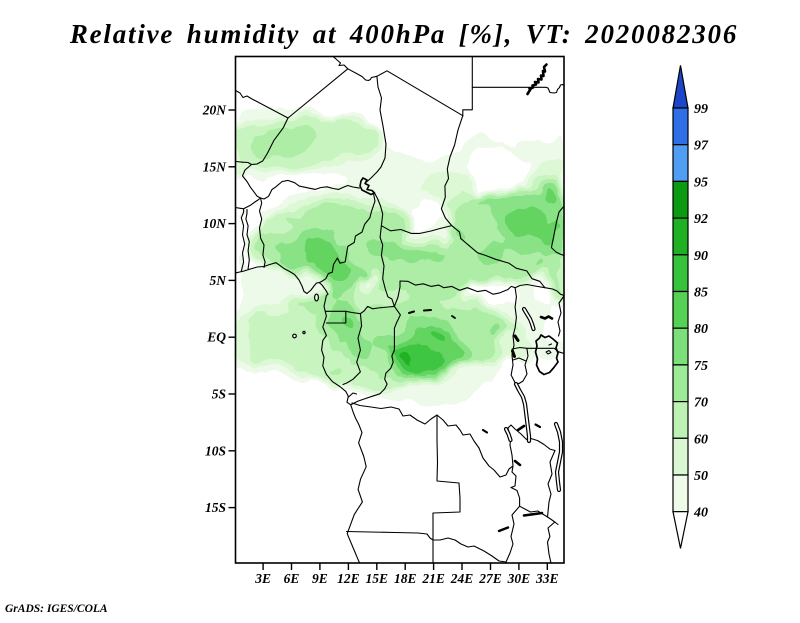  What do you see at coordinates (701, 219) in the screenshot?
I see `svg-text: 92` at bounding box center [701, 219].